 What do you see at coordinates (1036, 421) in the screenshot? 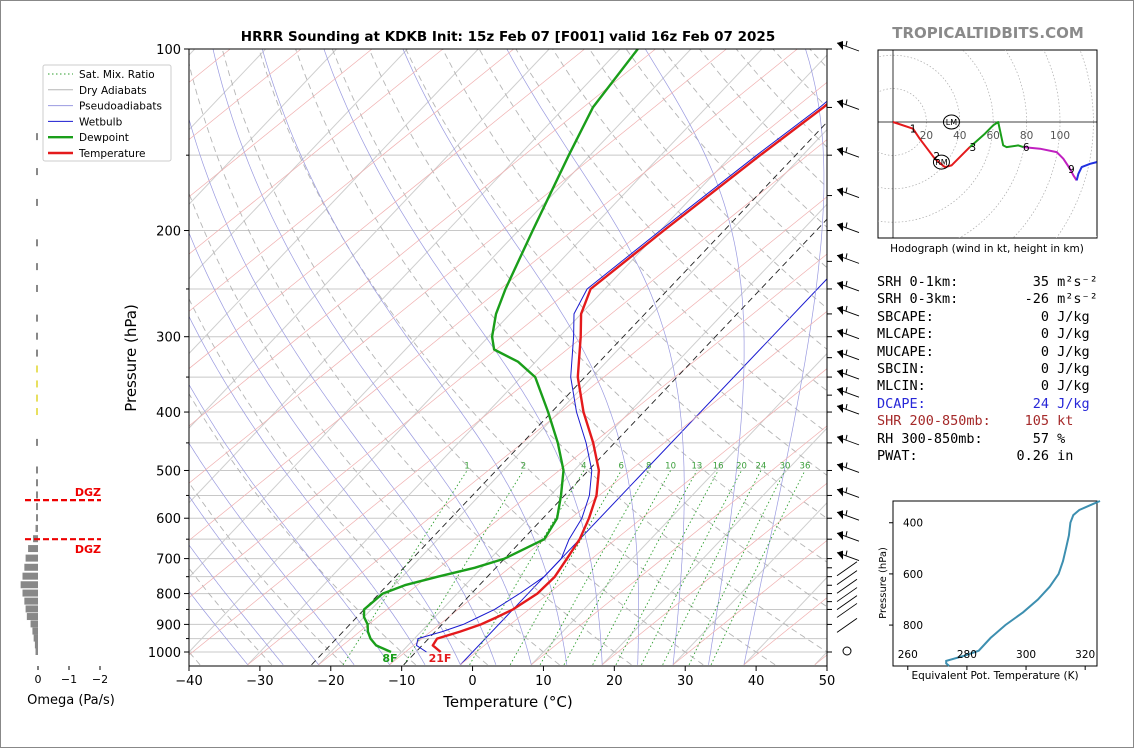
I see `index-value: 105` at bounding box center [1036, 421].